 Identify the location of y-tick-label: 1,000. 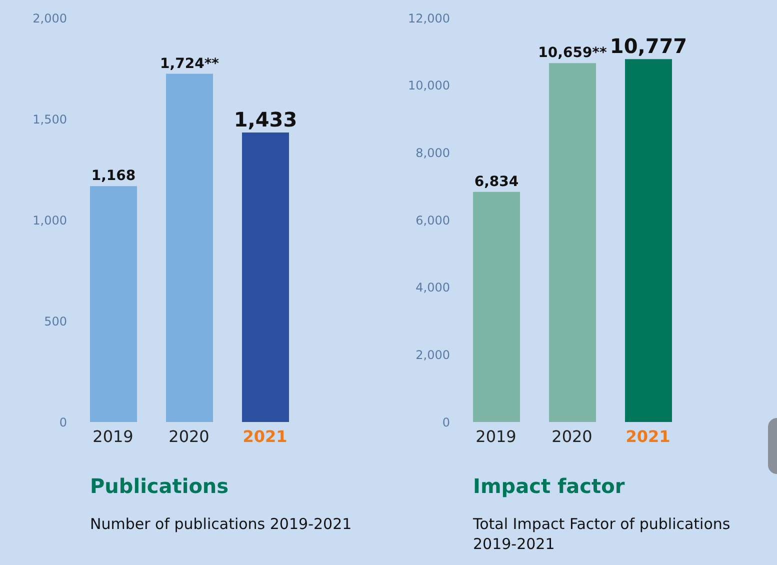
(49, 220).